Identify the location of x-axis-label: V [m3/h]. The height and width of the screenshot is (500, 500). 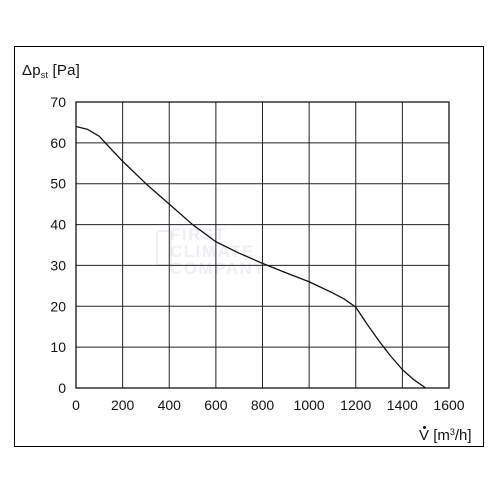
(445, 435).